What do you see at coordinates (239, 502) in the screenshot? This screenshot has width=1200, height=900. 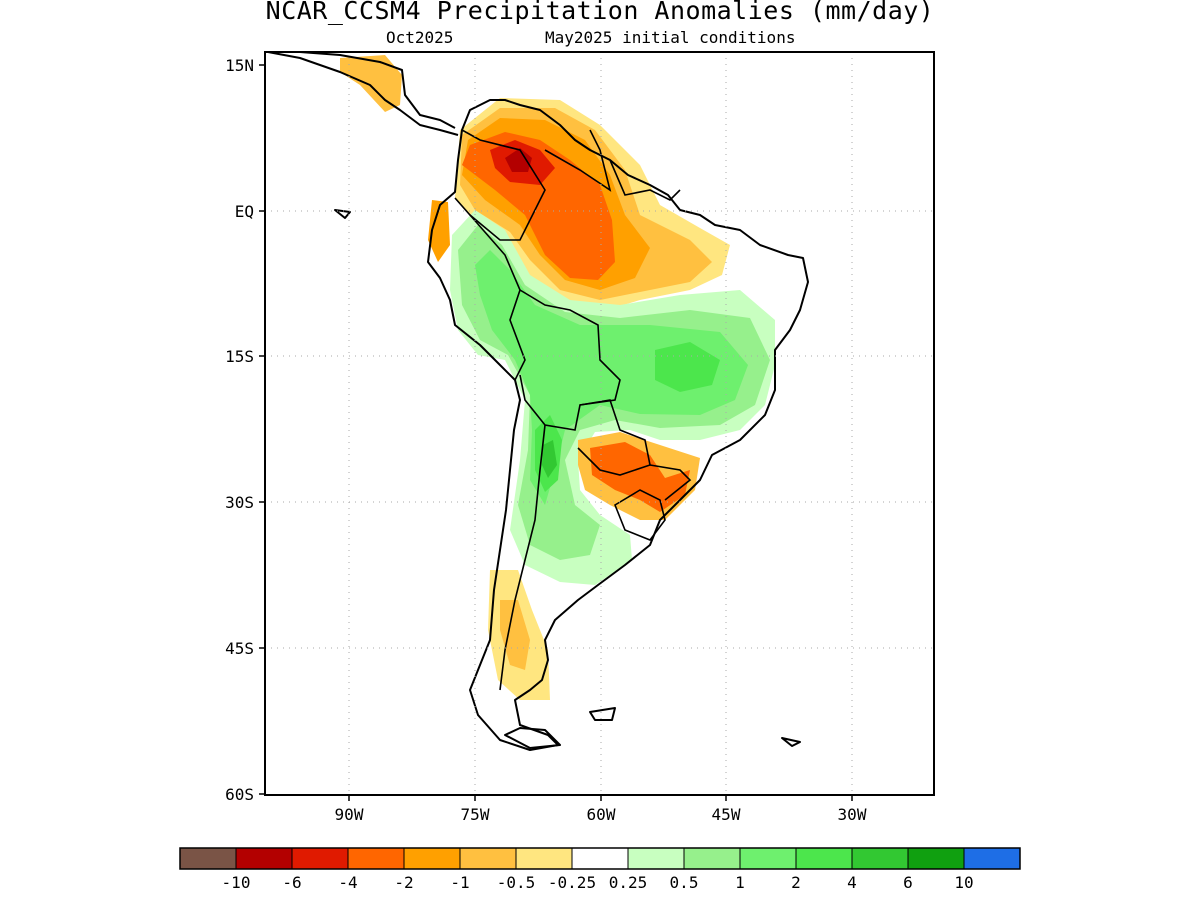 I see `lat-label-30s: 30S` at bounding box center [239, 502].